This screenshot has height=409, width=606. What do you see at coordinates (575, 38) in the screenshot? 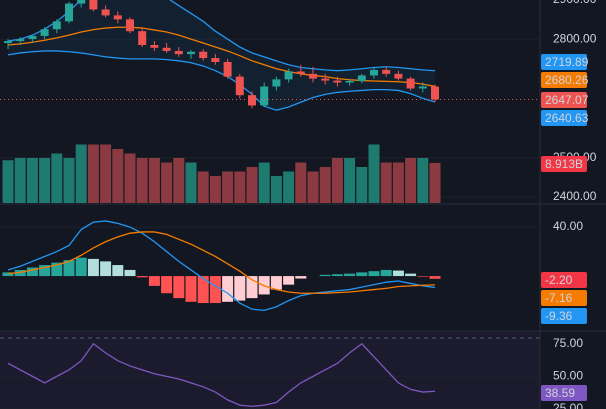
I see `y-tick-label: 2800.00` at bounding box center [575, 38].